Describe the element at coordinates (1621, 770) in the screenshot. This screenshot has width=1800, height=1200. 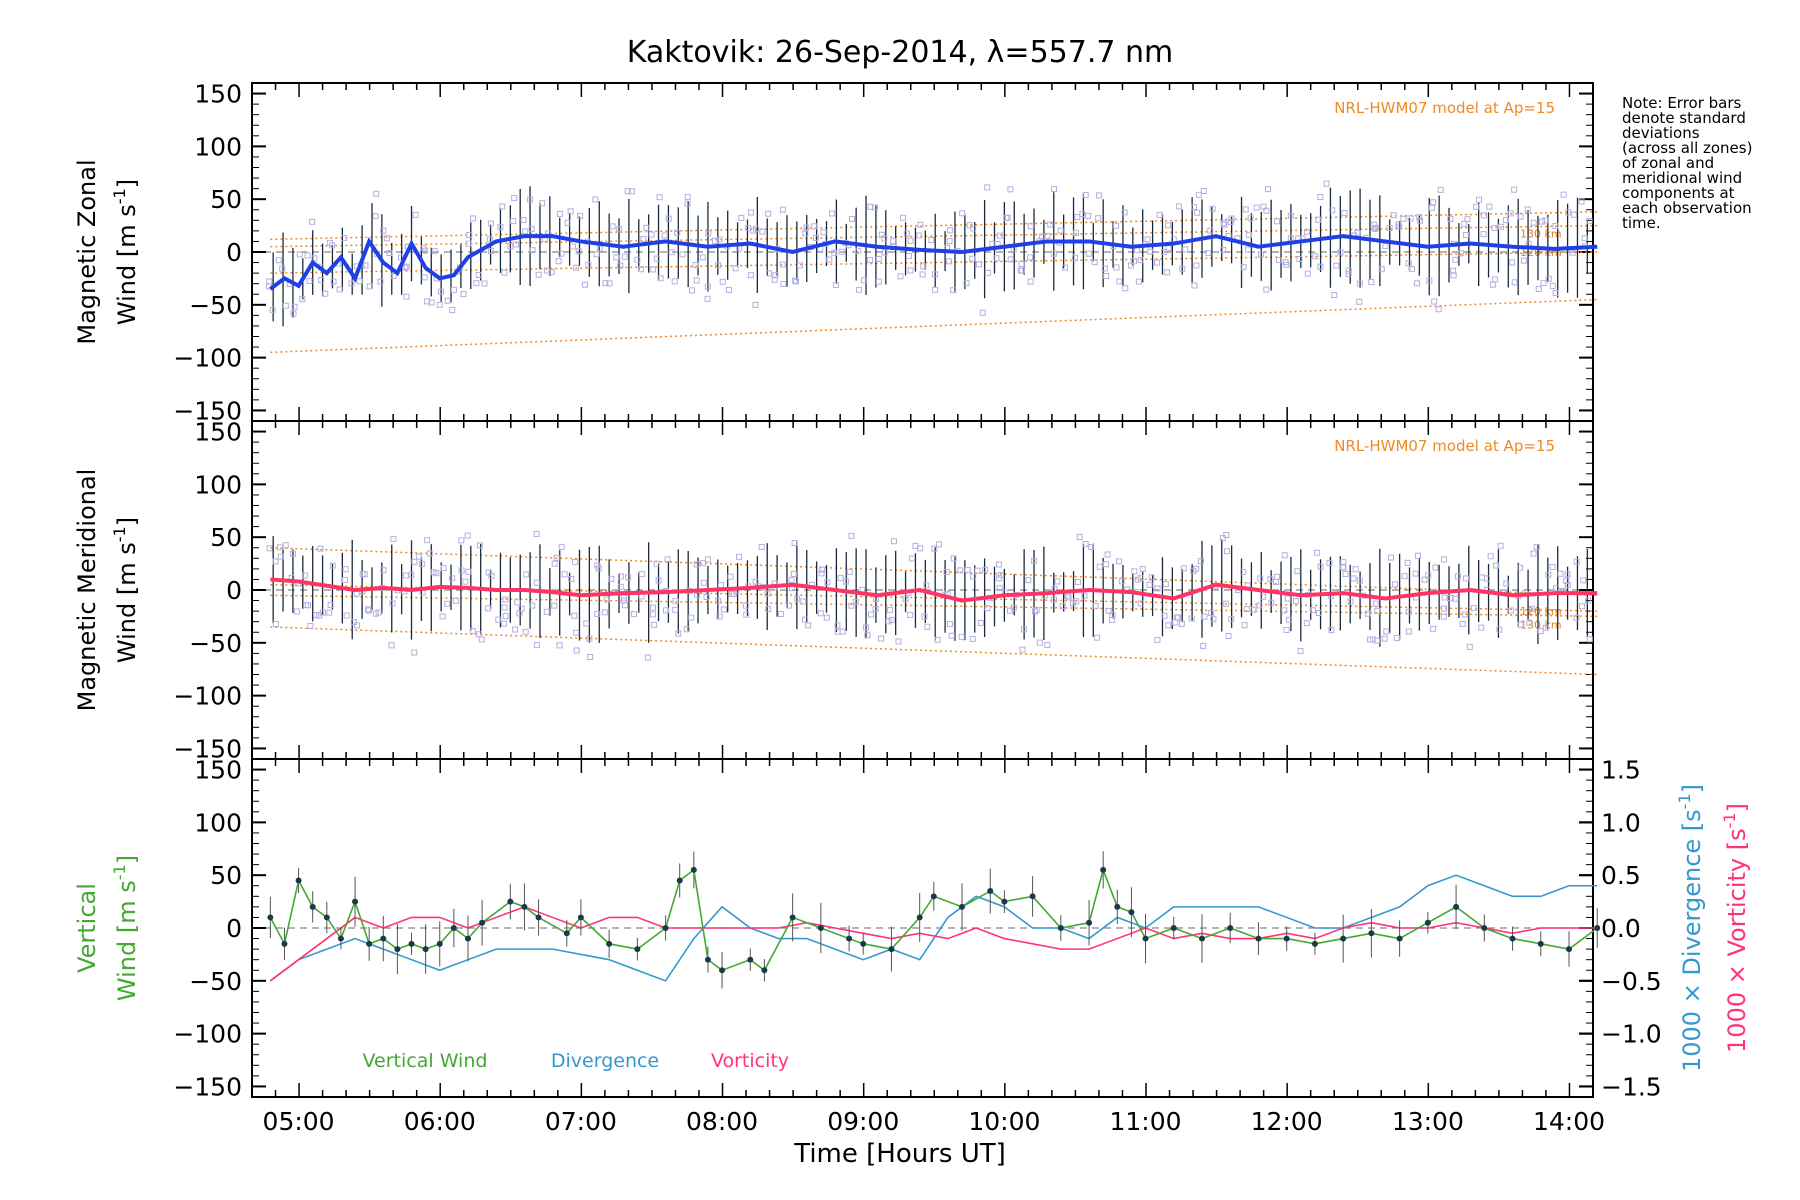
I see `y2-tick-label: 1.5` at that location.